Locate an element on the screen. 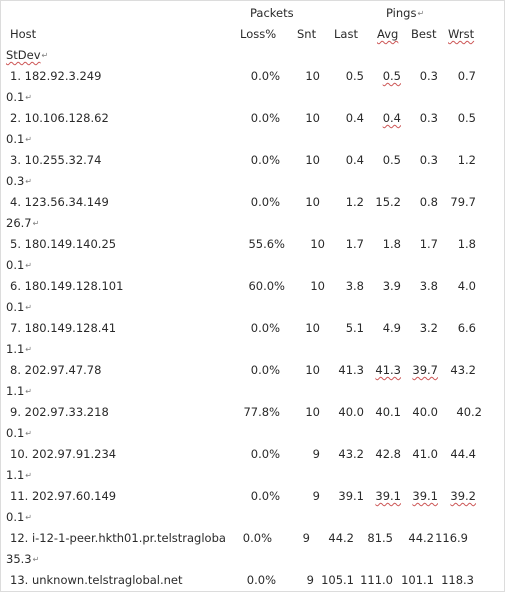  header-avg: Avg is located at coordinates (388, 34).